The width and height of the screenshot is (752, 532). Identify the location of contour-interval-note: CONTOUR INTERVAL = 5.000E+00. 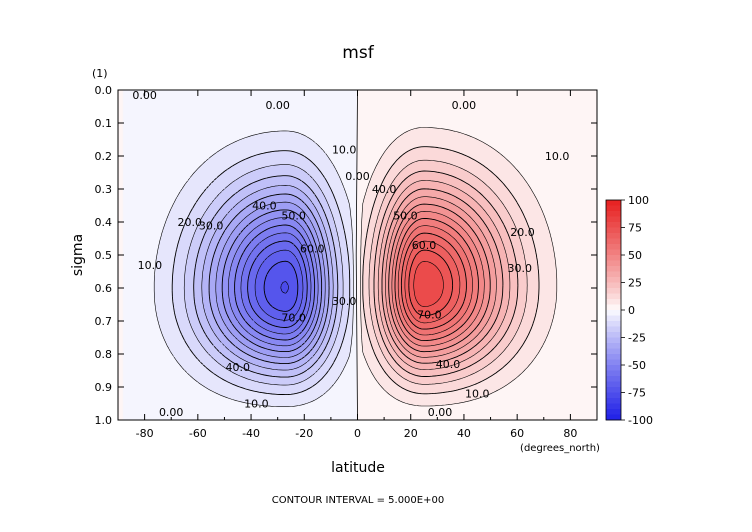
(358, 500).